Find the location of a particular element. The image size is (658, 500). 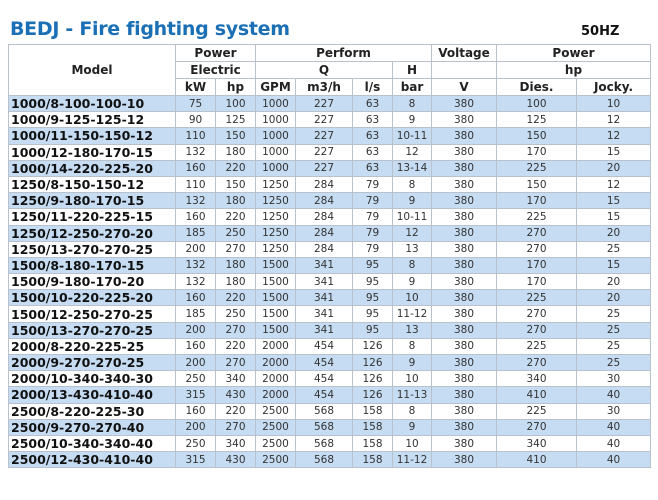

header-model: Model is located at coordinates (92, 70).